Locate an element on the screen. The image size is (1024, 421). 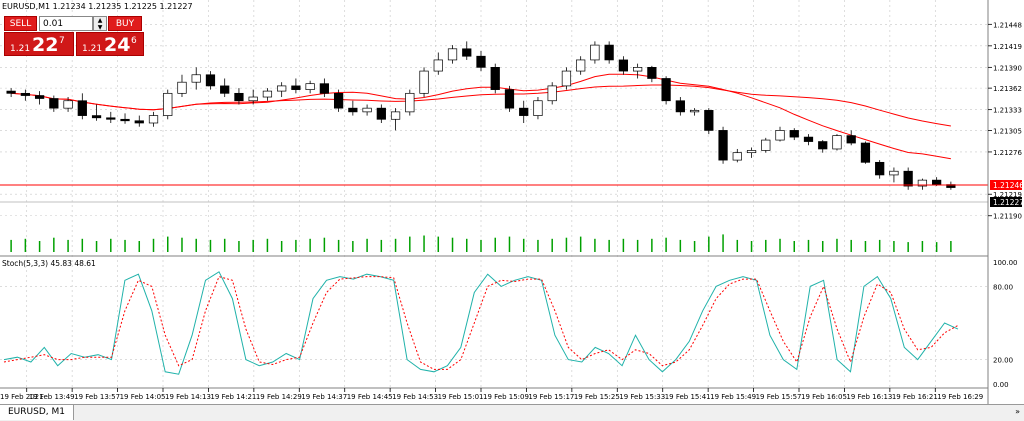
symbol-name: EURUSD,M1 is located at coordinates (26, 6).